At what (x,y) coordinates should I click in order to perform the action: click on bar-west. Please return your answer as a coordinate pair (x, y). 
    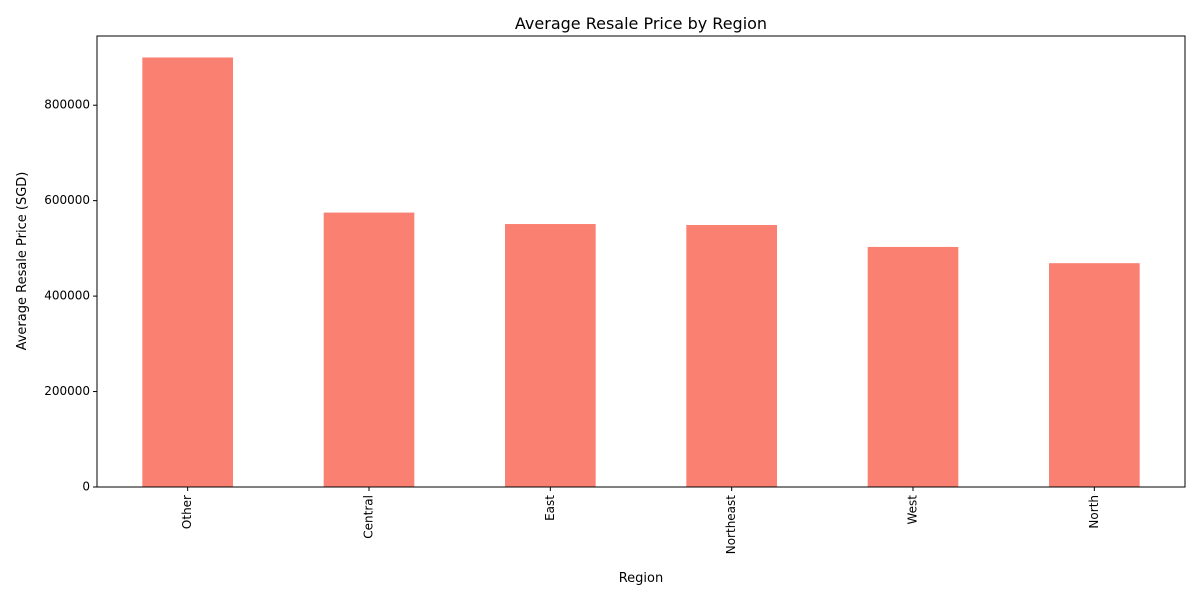
    Looking at the image, I should click on (913, 366).